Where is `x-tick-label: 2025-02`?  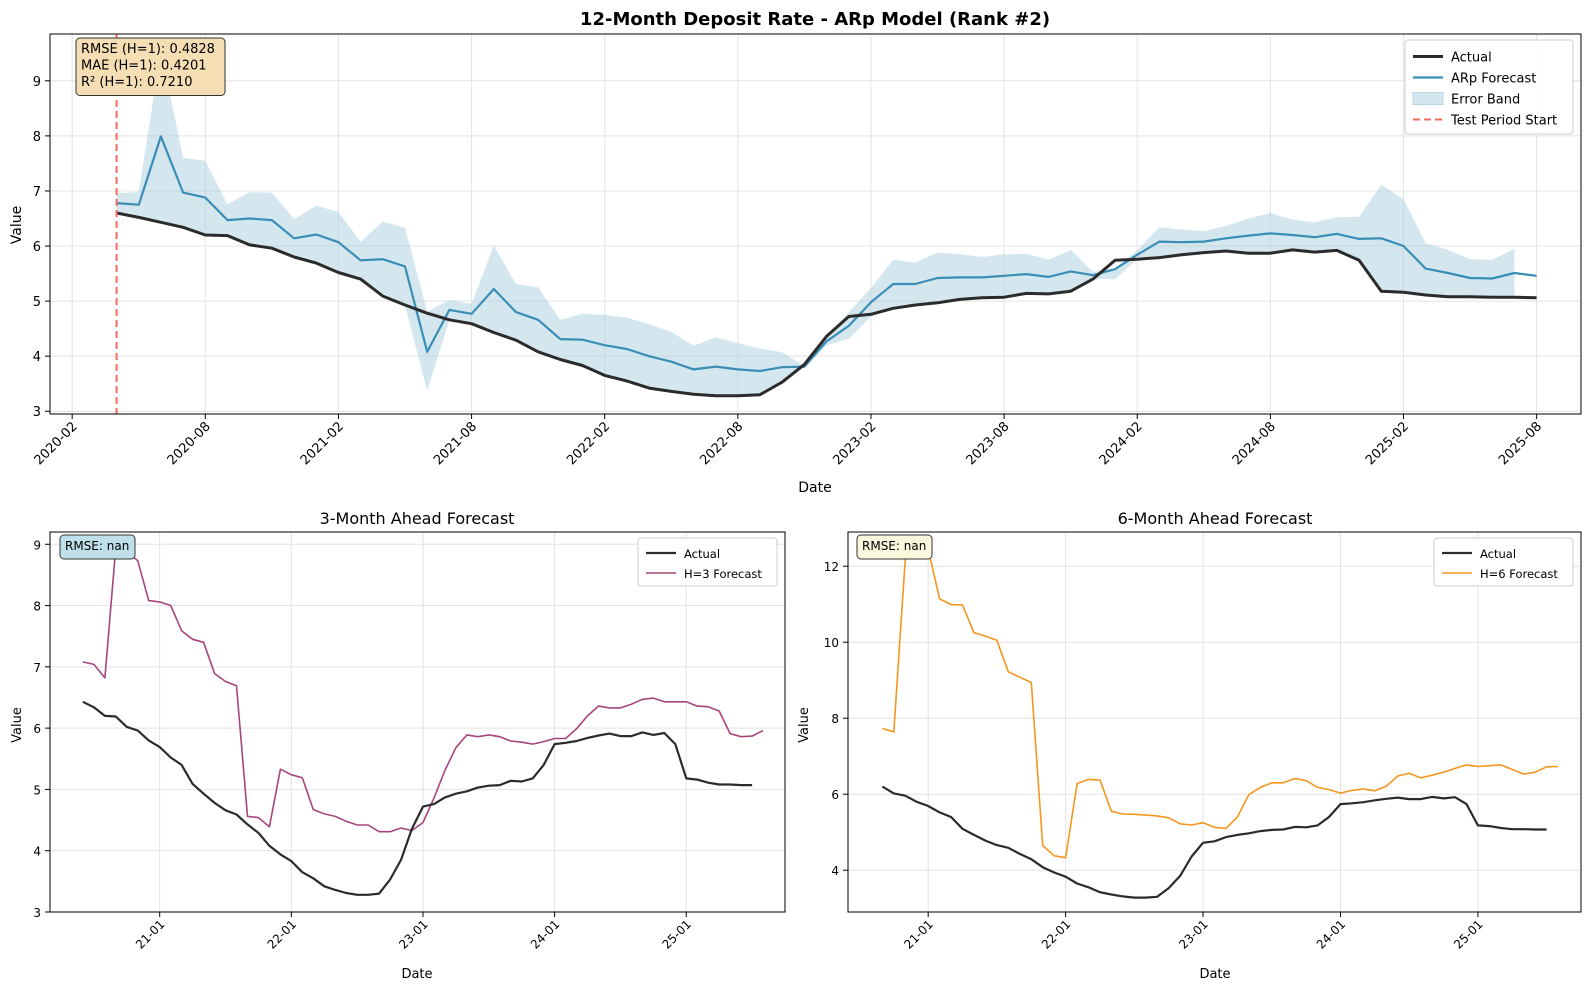 x-tick-label: 2025-02 is located at coordinates (1387, 443).